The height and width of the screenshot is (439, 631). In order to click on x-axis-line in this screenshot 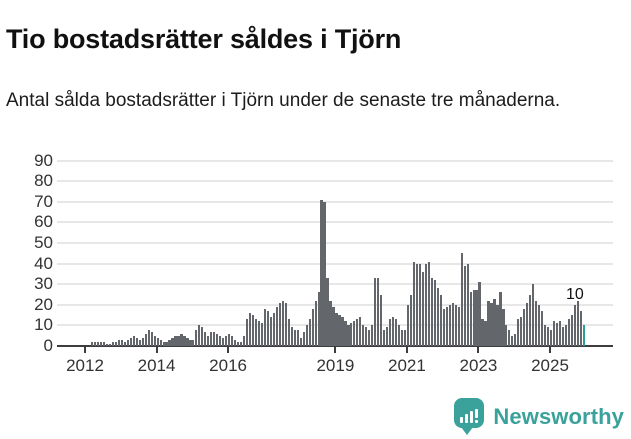, I will do `click(335, 346)`.